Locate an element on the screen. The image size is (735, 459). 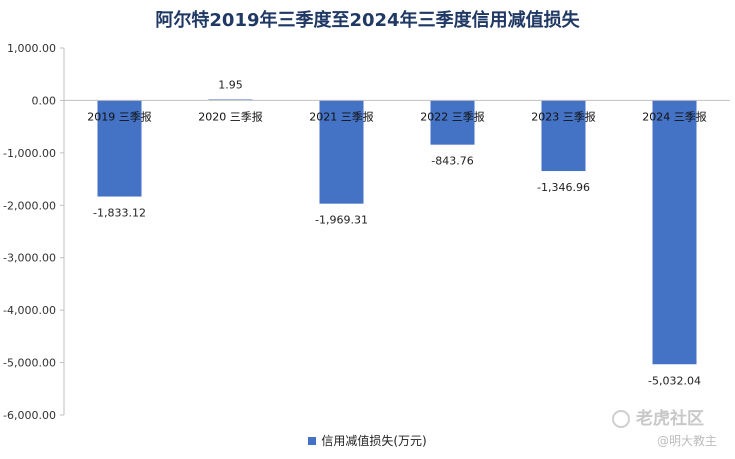
legend-swatch is located at coordinates (312, 441).